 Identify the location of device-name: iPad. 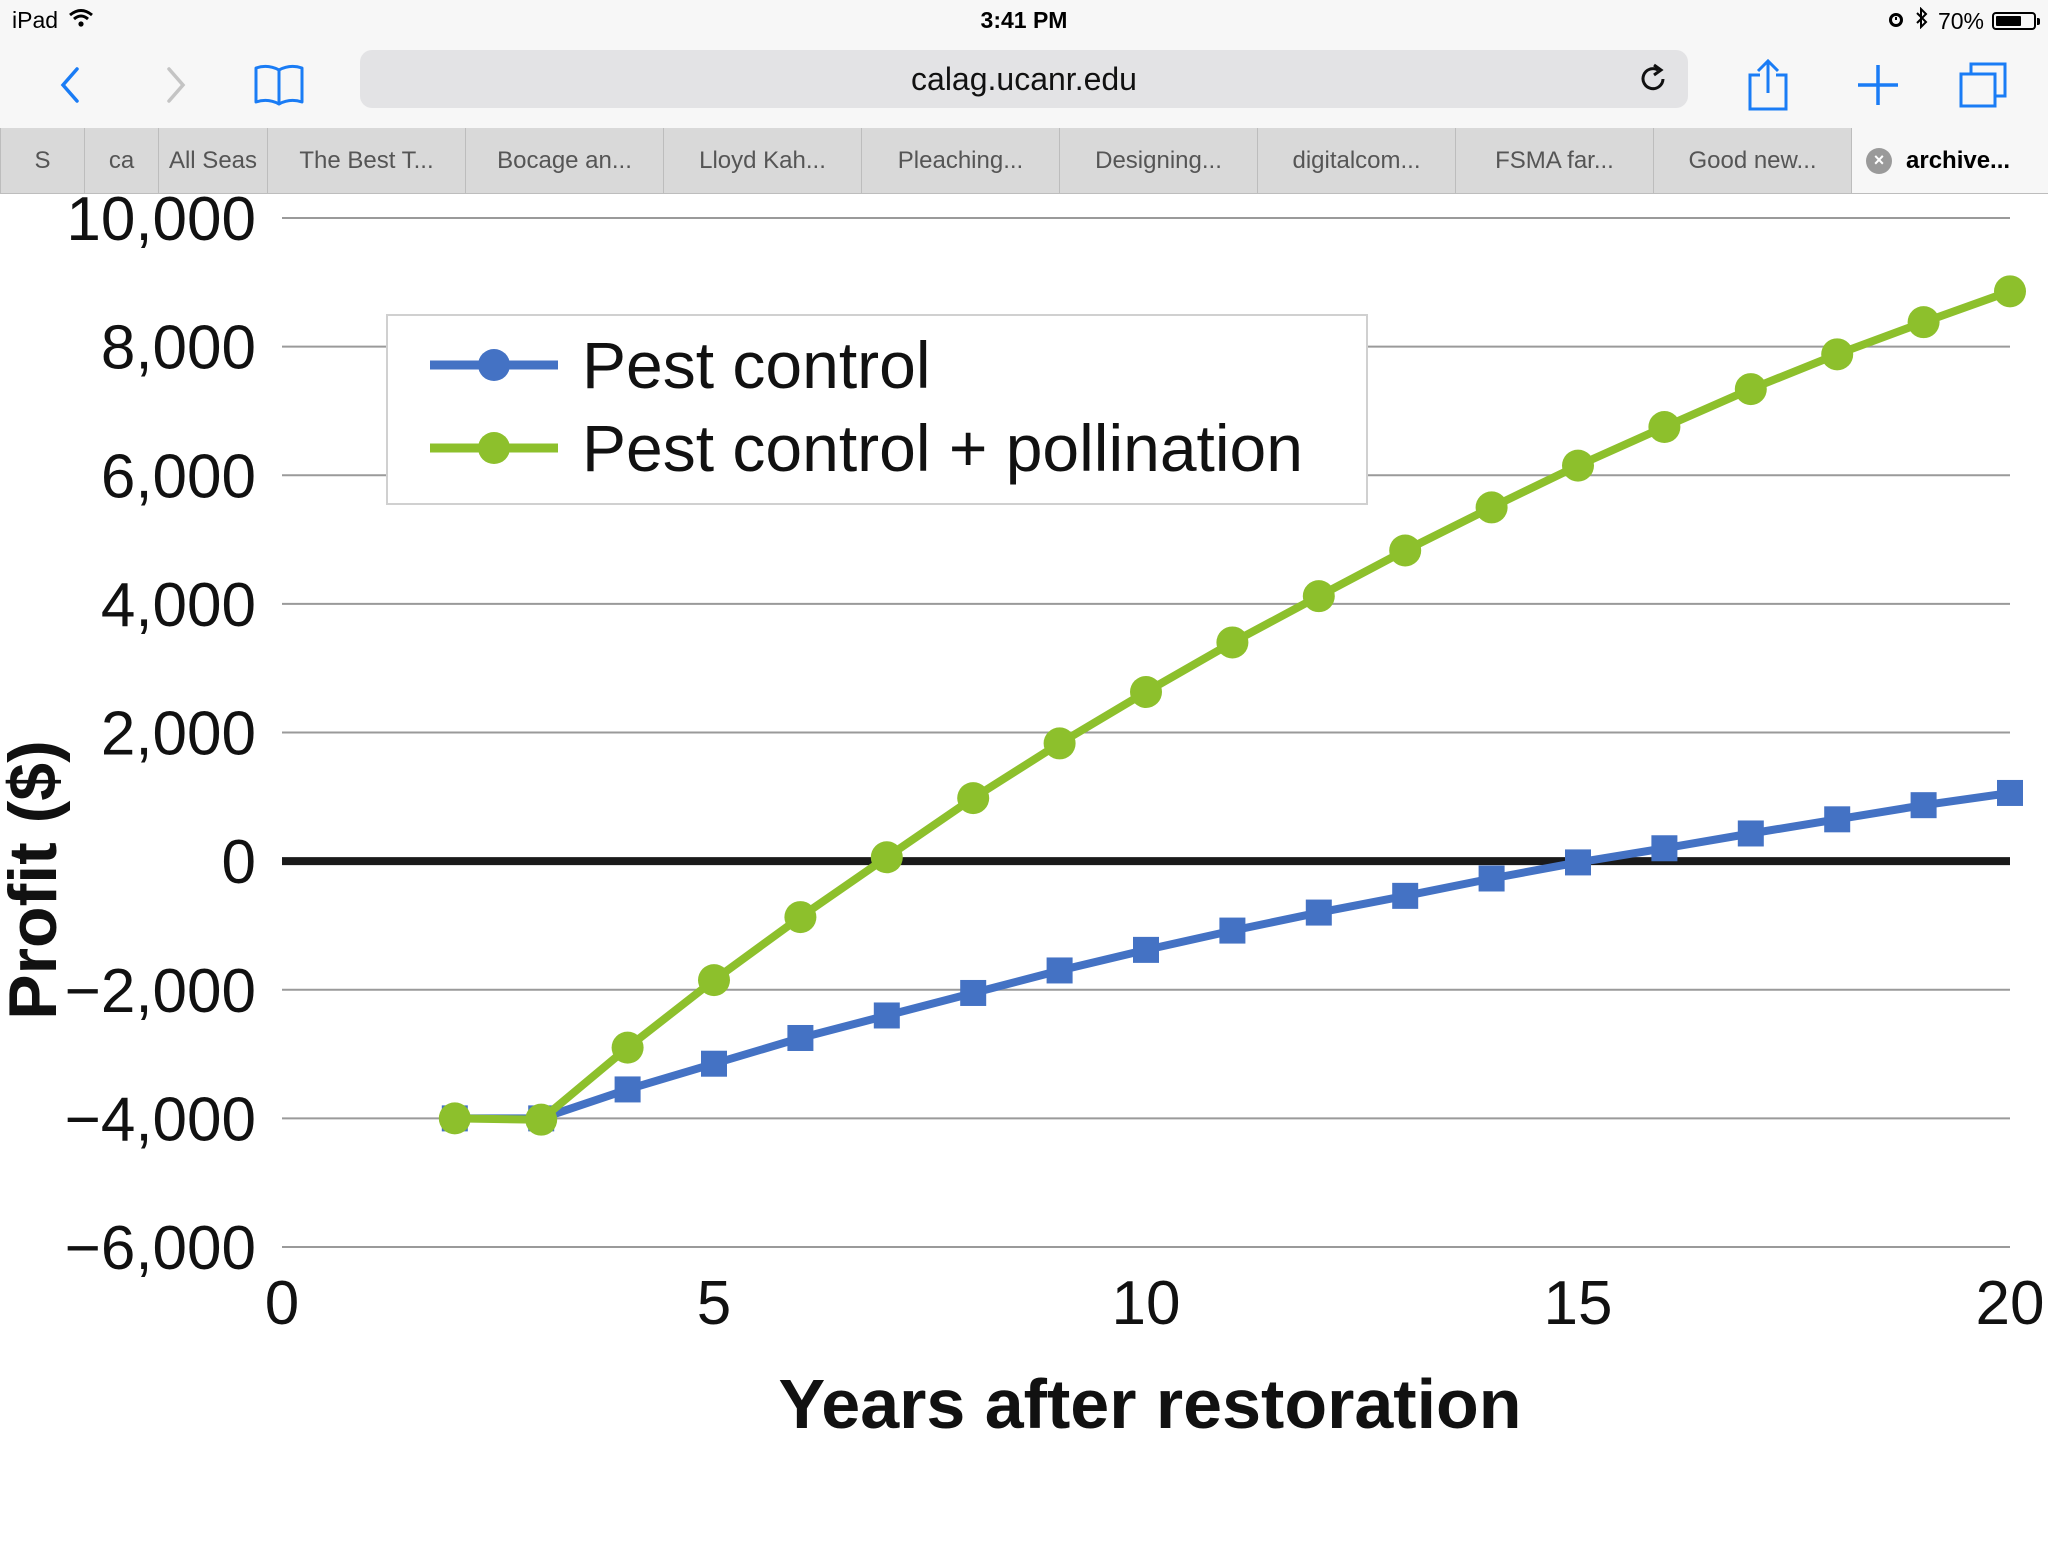
(35, 20).